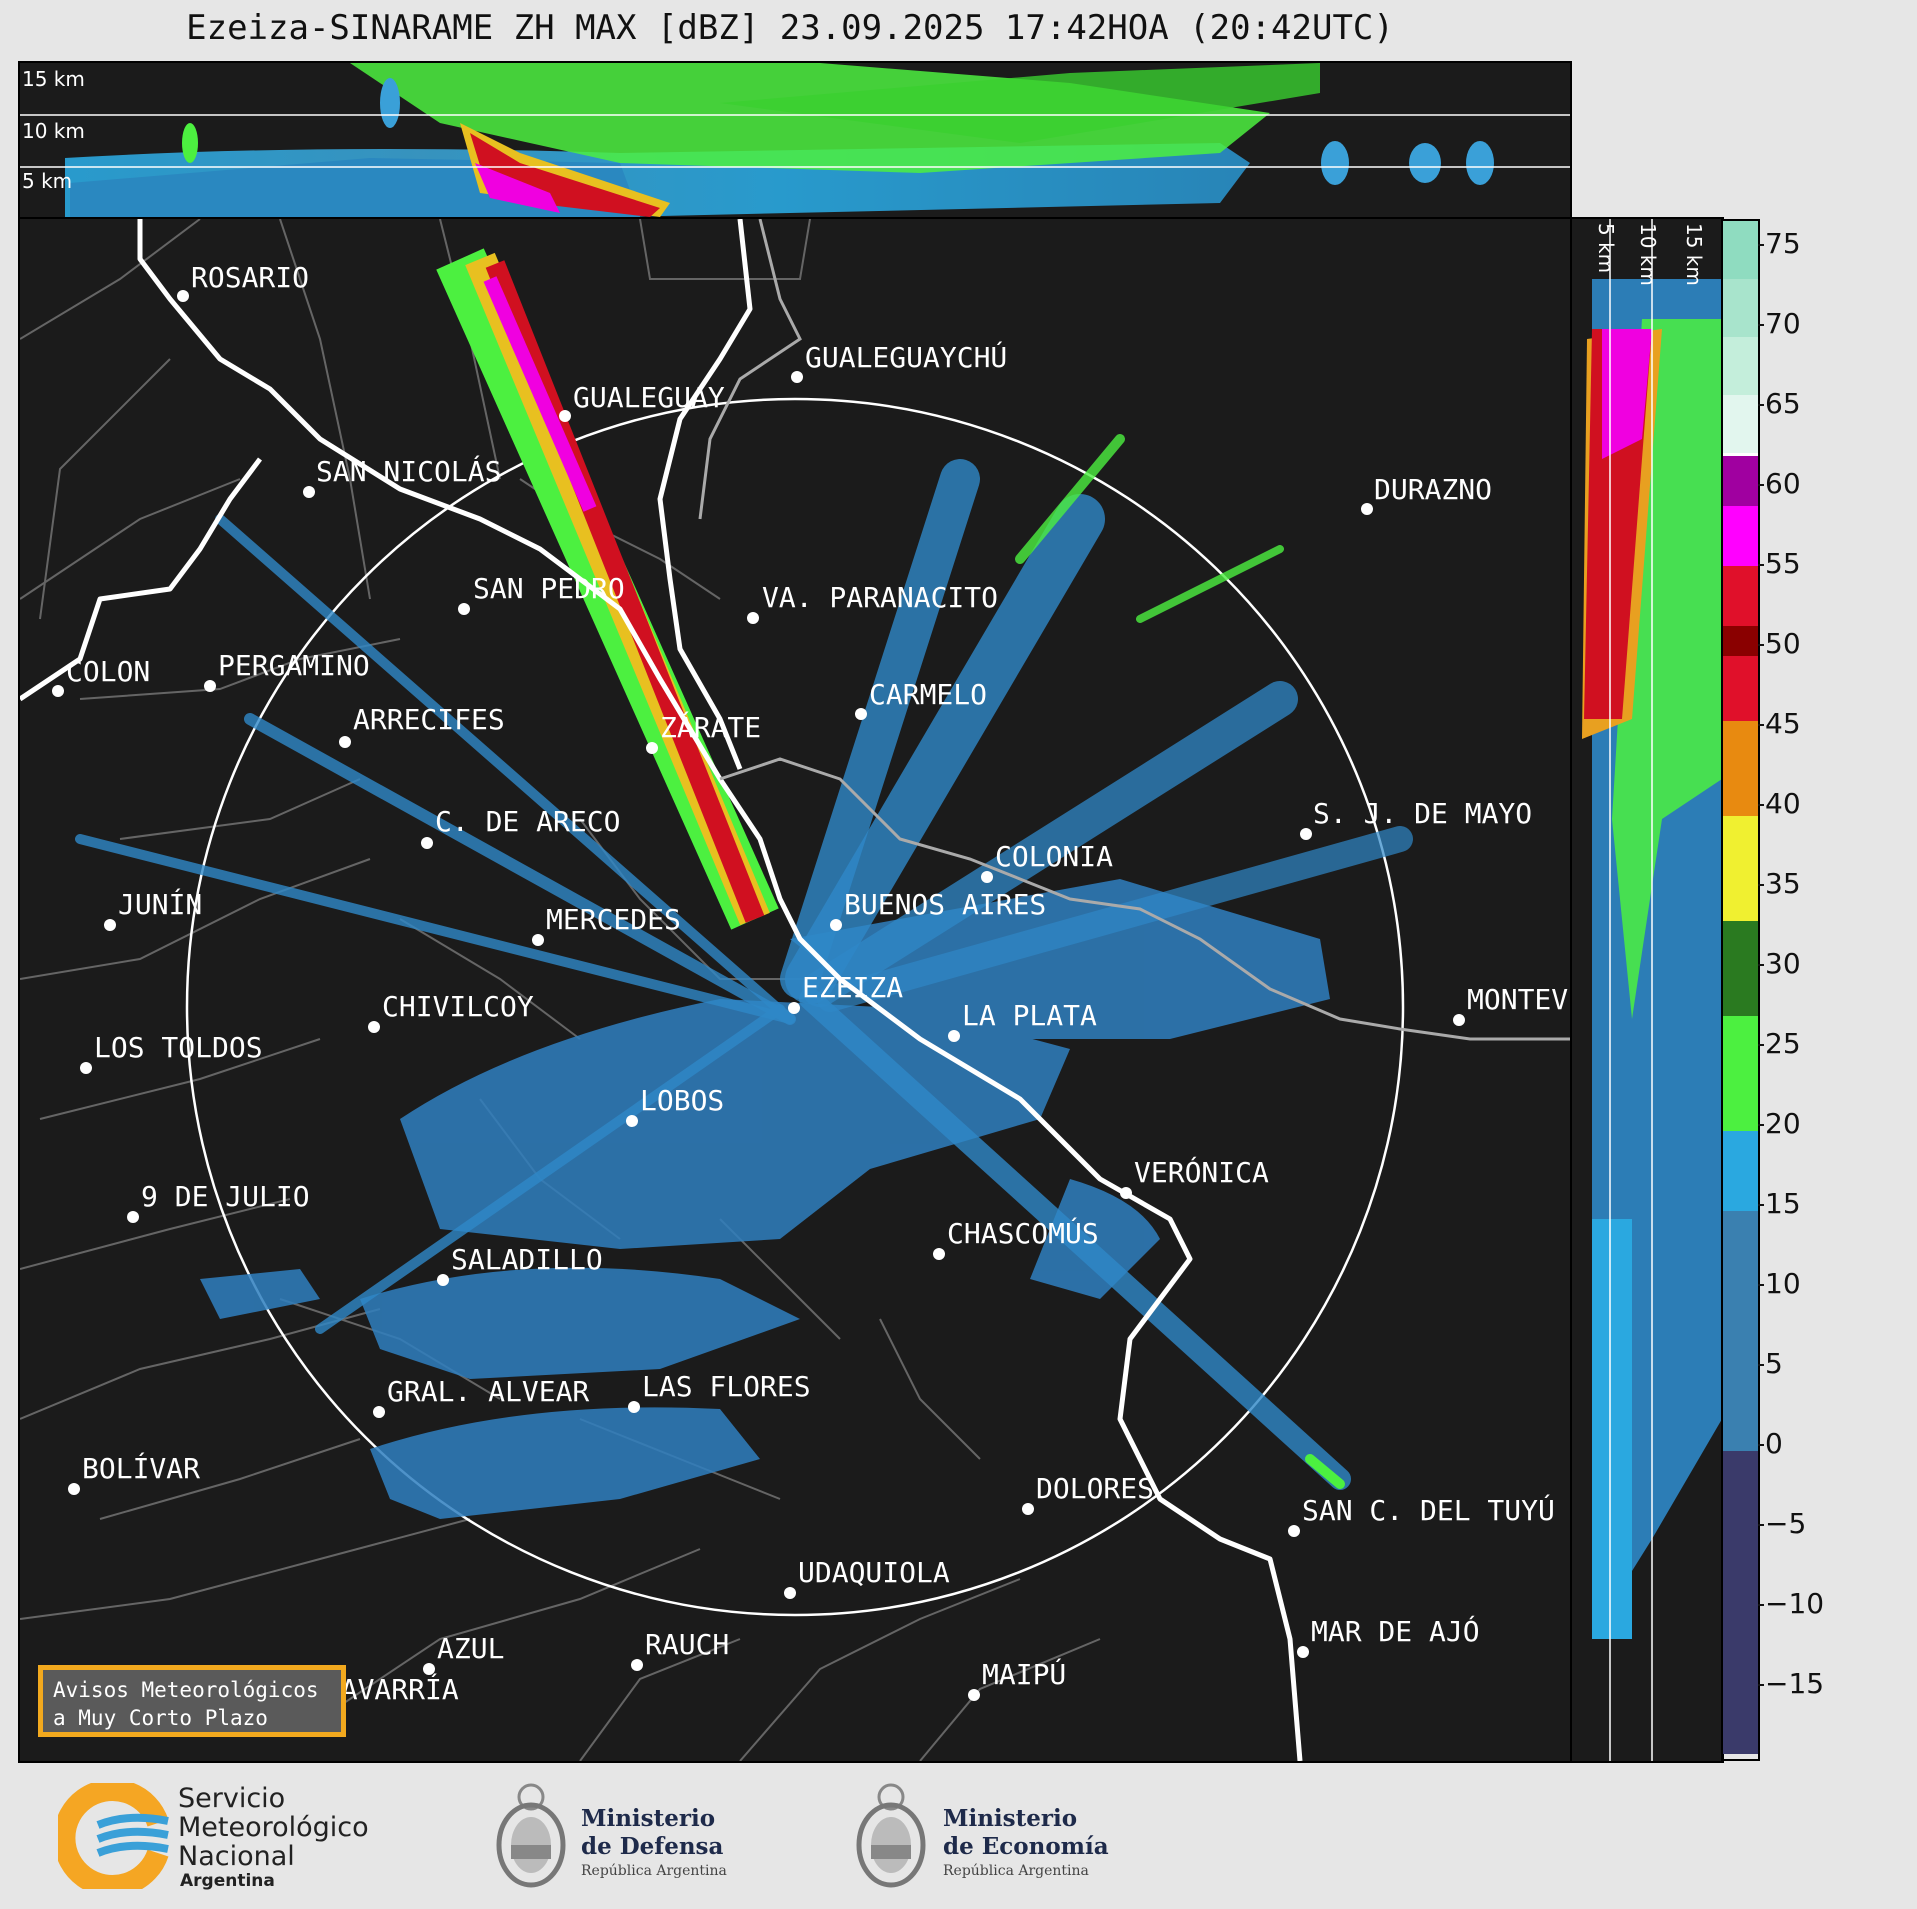 The width and height of the screenshot is (1917, 1909). Describe the element at coordinates (1783, 563) in the screenshot. I see `colorbar-tick-label: 55` at that location.